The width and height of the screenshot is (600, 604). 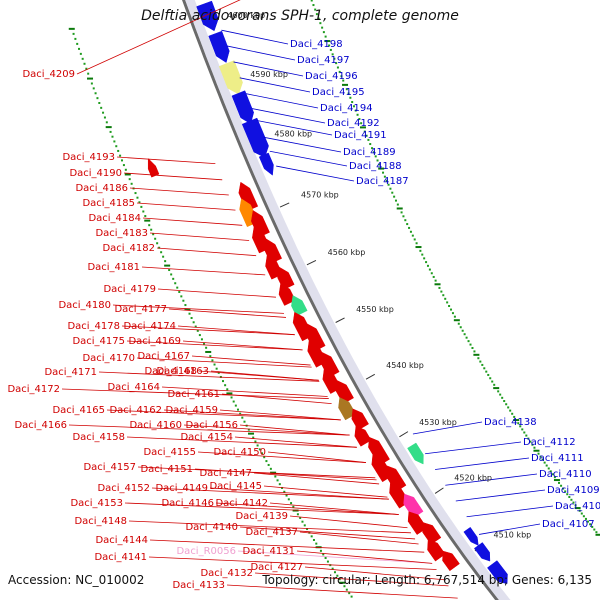 I want to click on gene-label-right: Daci_4197, so click(x=323, y=60).